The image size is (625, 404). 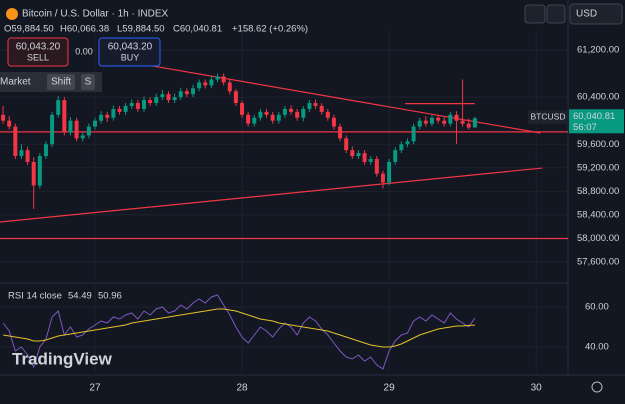 I want to click on x-tick-label: 30, so click(x=537, y=388).